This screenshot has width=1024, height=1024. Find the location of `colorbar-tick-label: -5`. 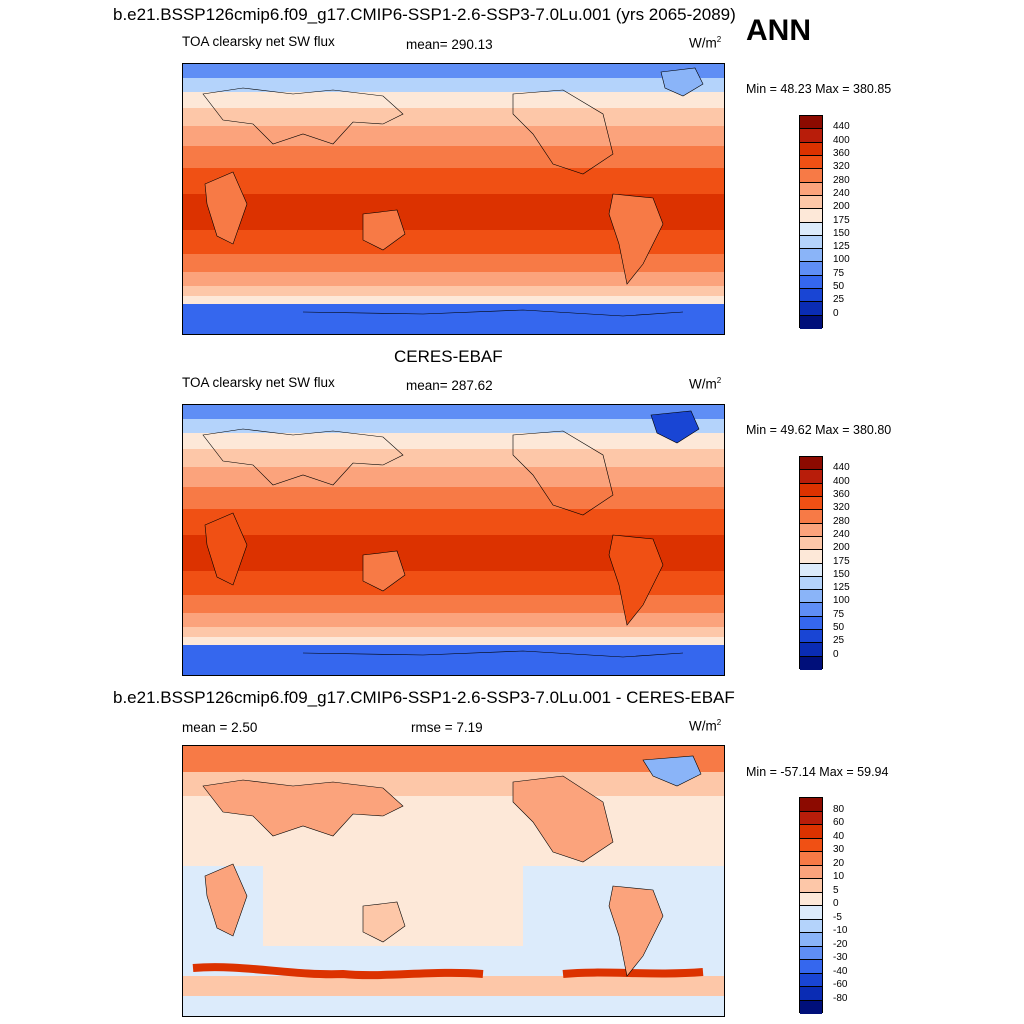

colorbar-tick-label: -5 is located at coordinates (837, 917).